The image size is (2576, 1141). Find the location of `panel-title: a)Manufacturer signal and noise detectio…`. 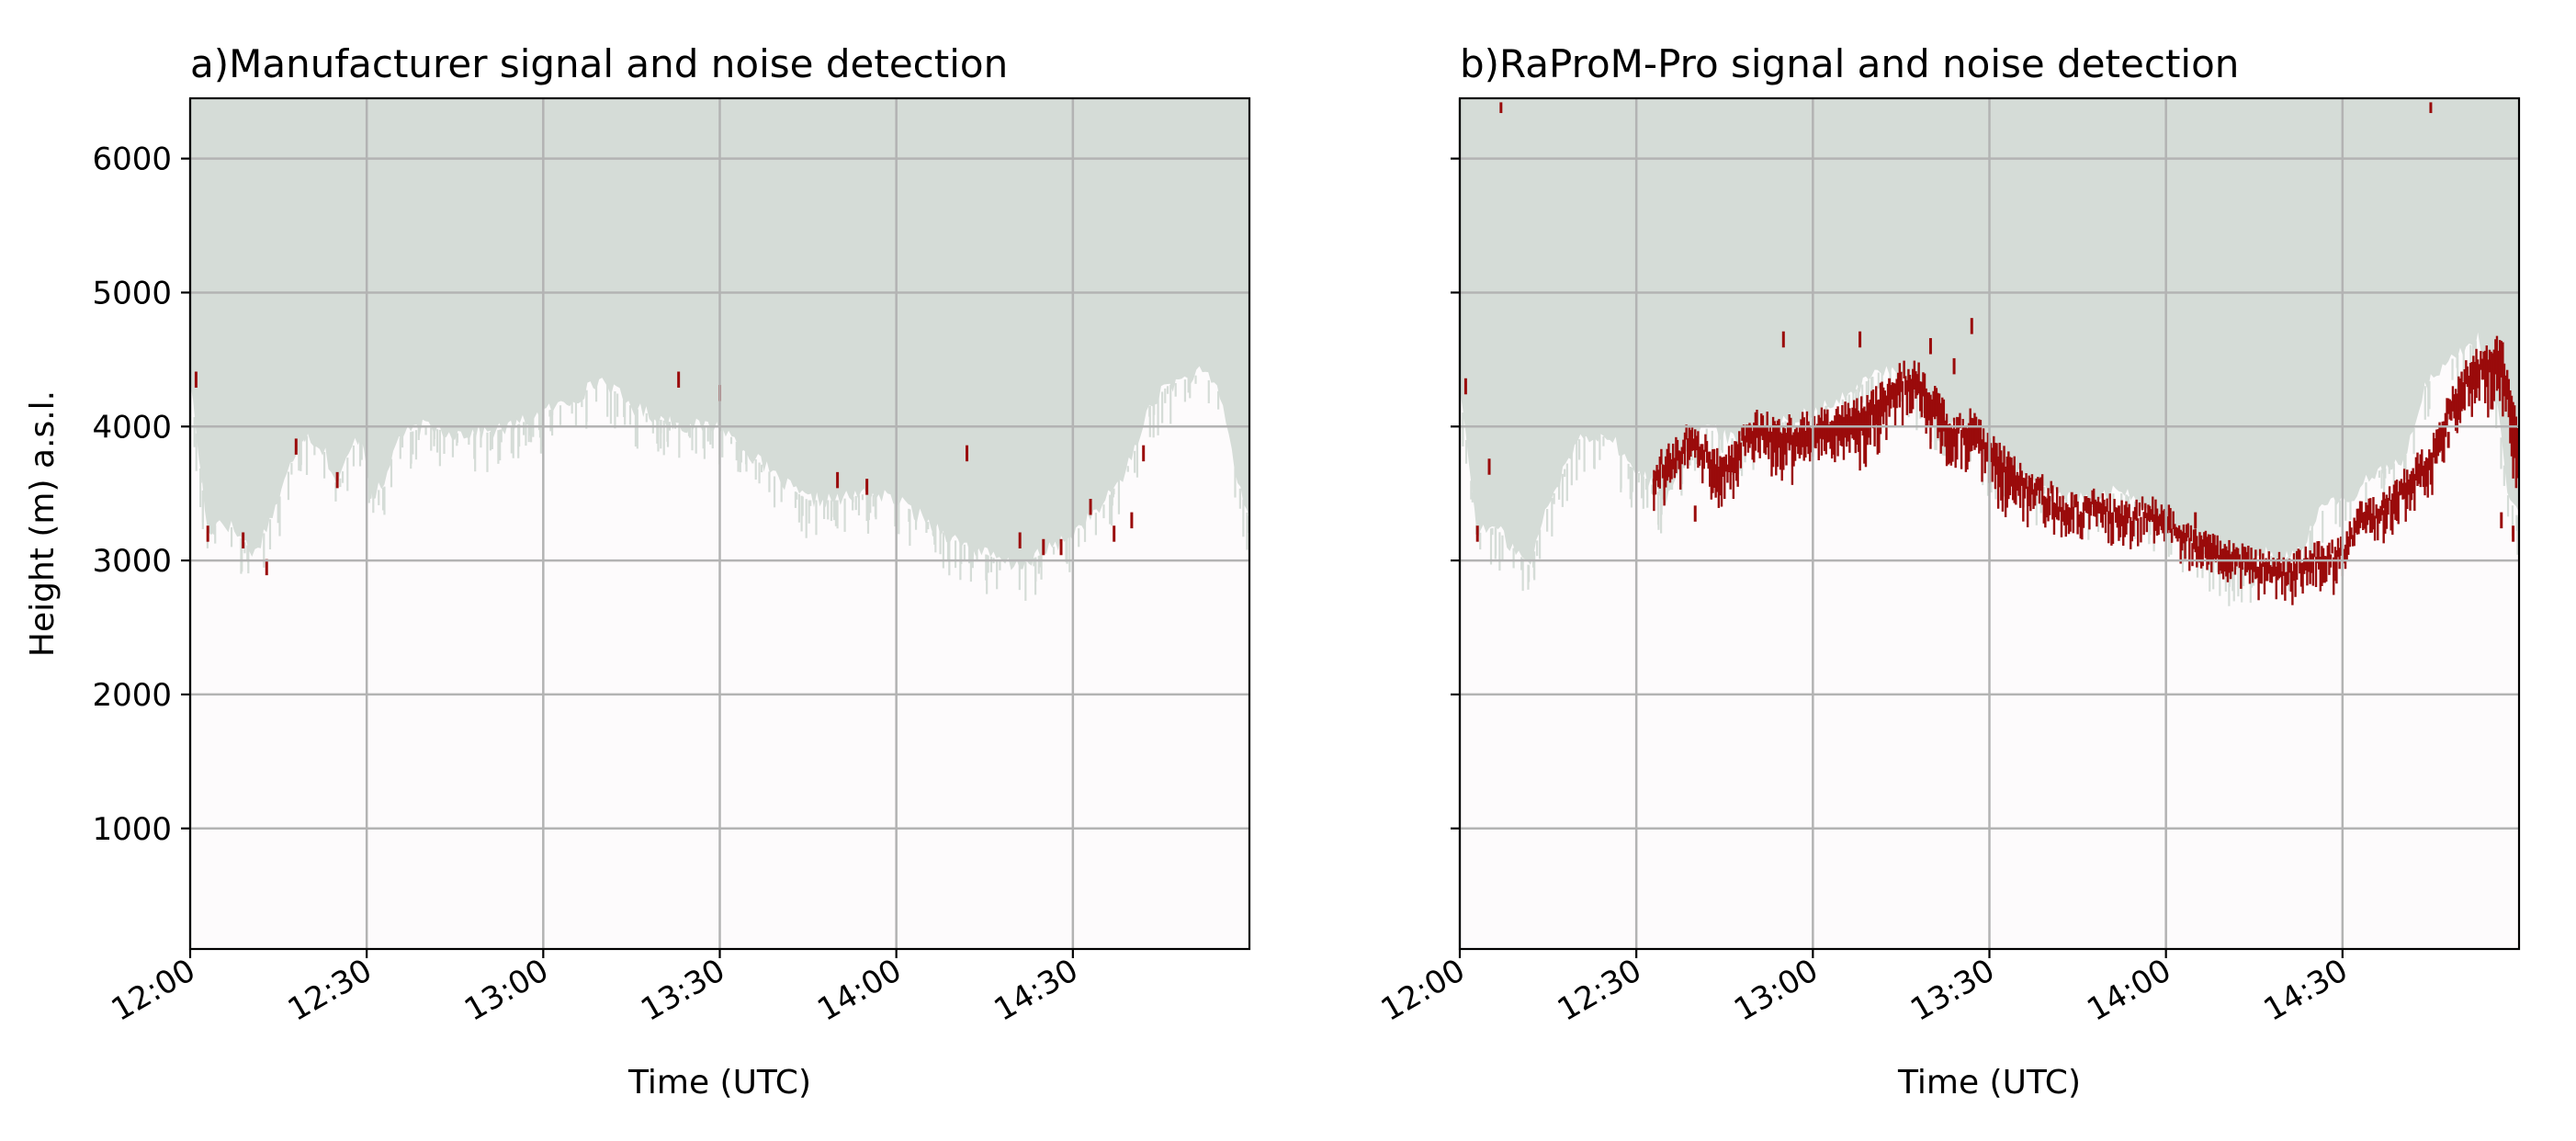

panel-title: a)Manufacturer signal and noise detectio… is located at coordinates (599, 63).